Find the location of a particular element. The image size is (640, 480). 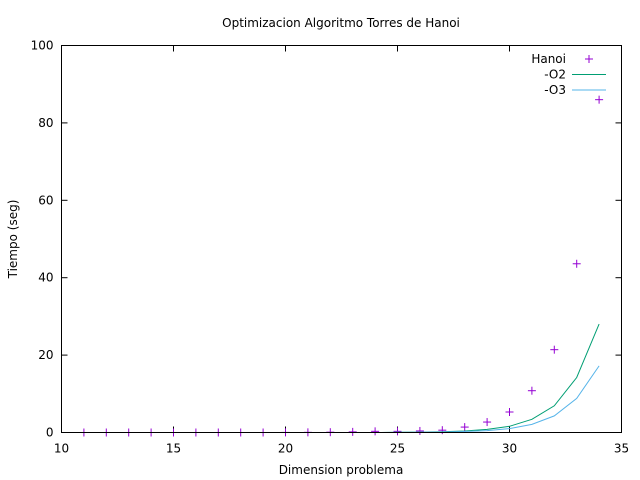

x-axis-title: Dimension problema is located at coordinates (341, 470).